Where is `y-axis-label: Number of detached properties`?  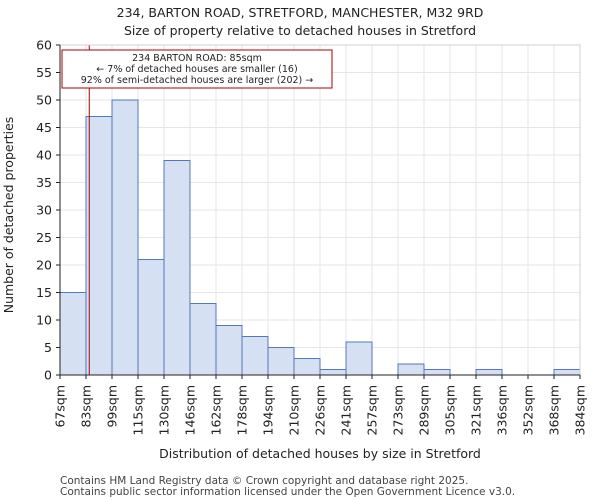 y-axis-label: Number of detached properties is located at coordinates (8, 215).